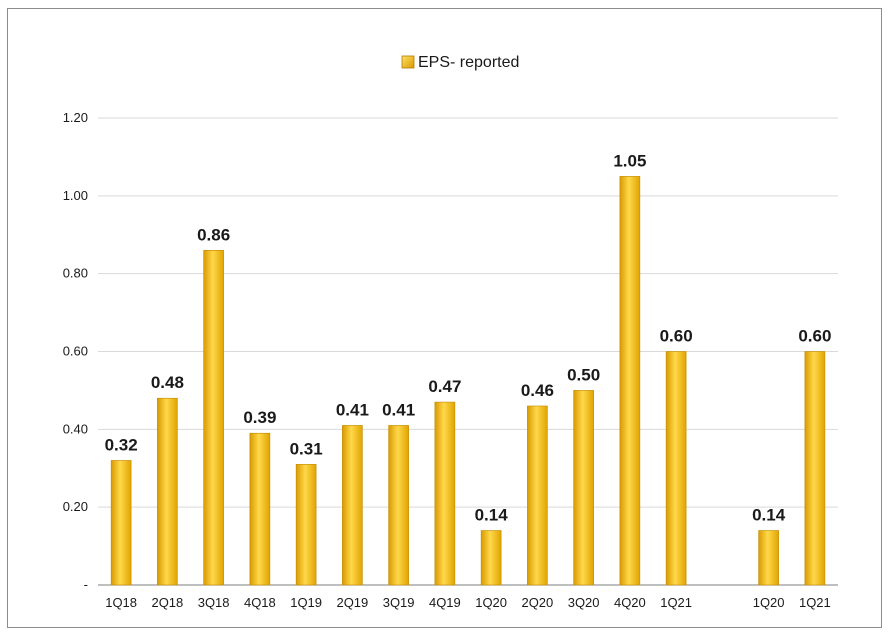  Describe the element at coordinates (121, 523) in the screenshot. I see `bar-1Q18` at that location.